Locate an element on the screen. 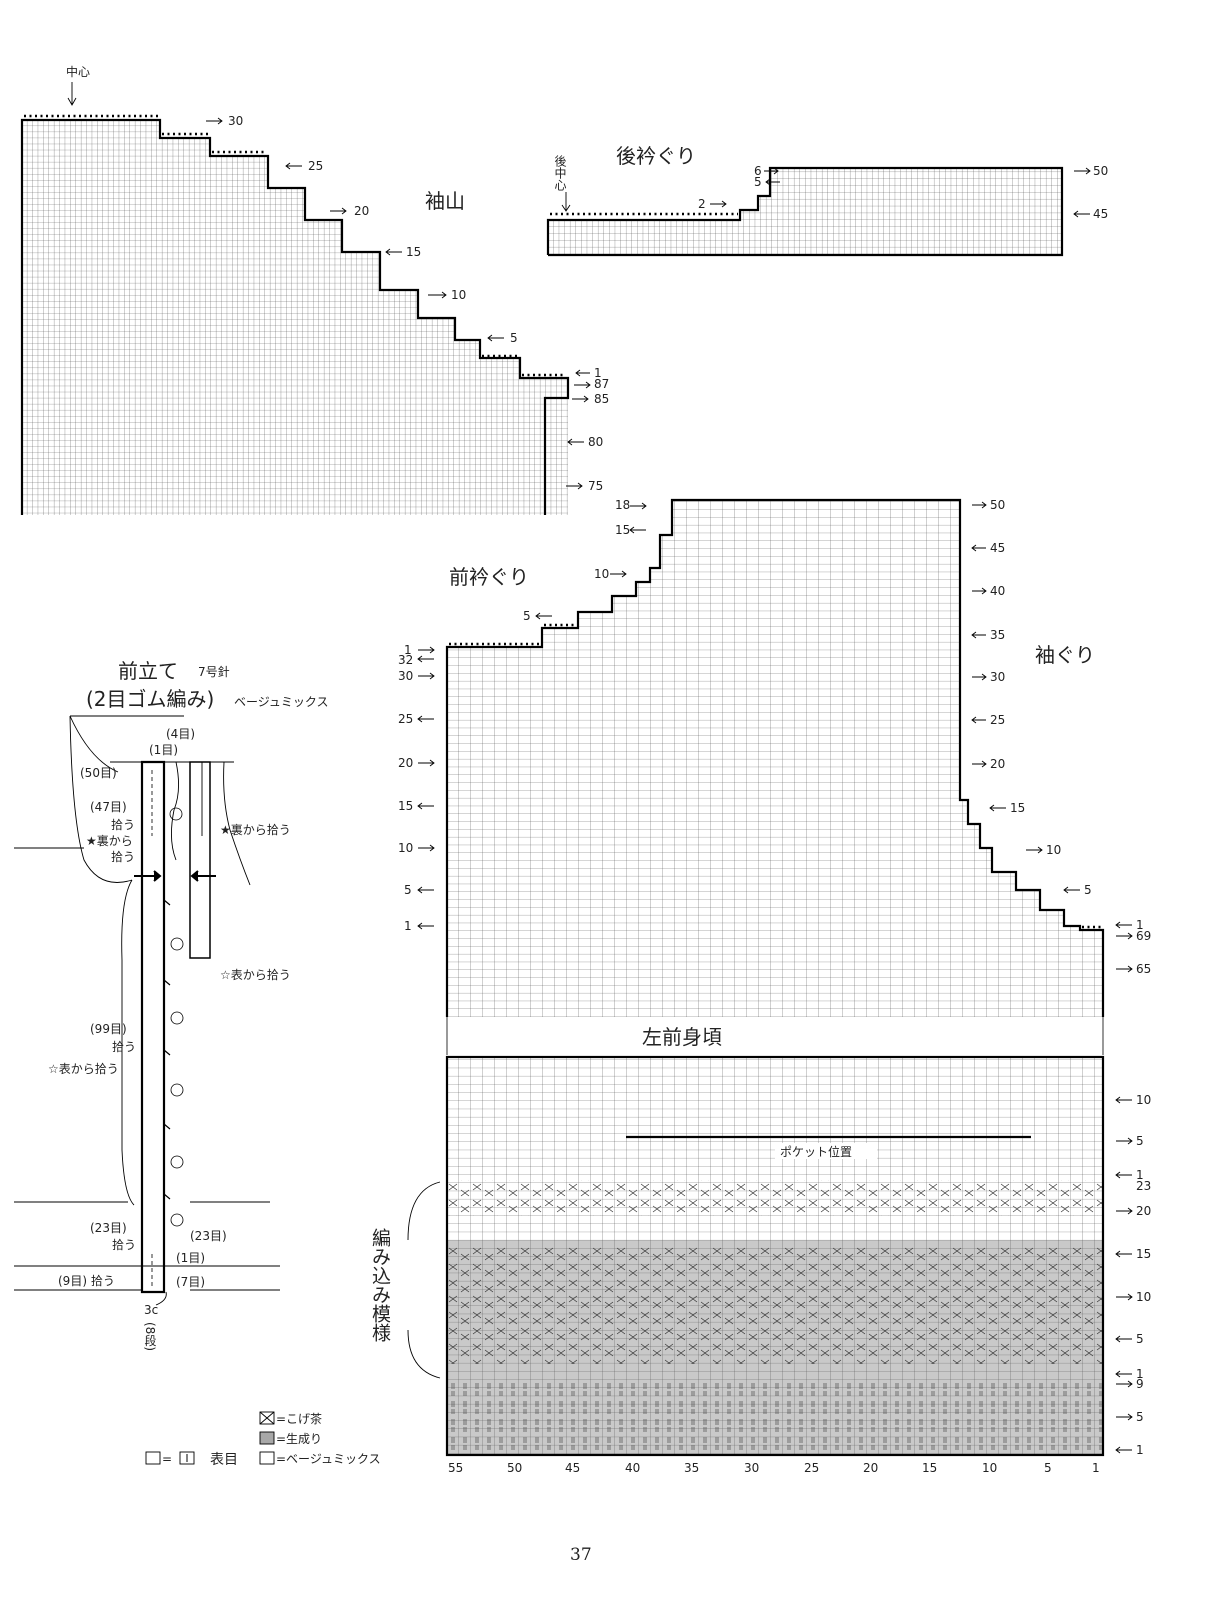 This screenshot has height=1600, width=1232. lower-row-15: 15 is located at coordinates (1143, 1254).